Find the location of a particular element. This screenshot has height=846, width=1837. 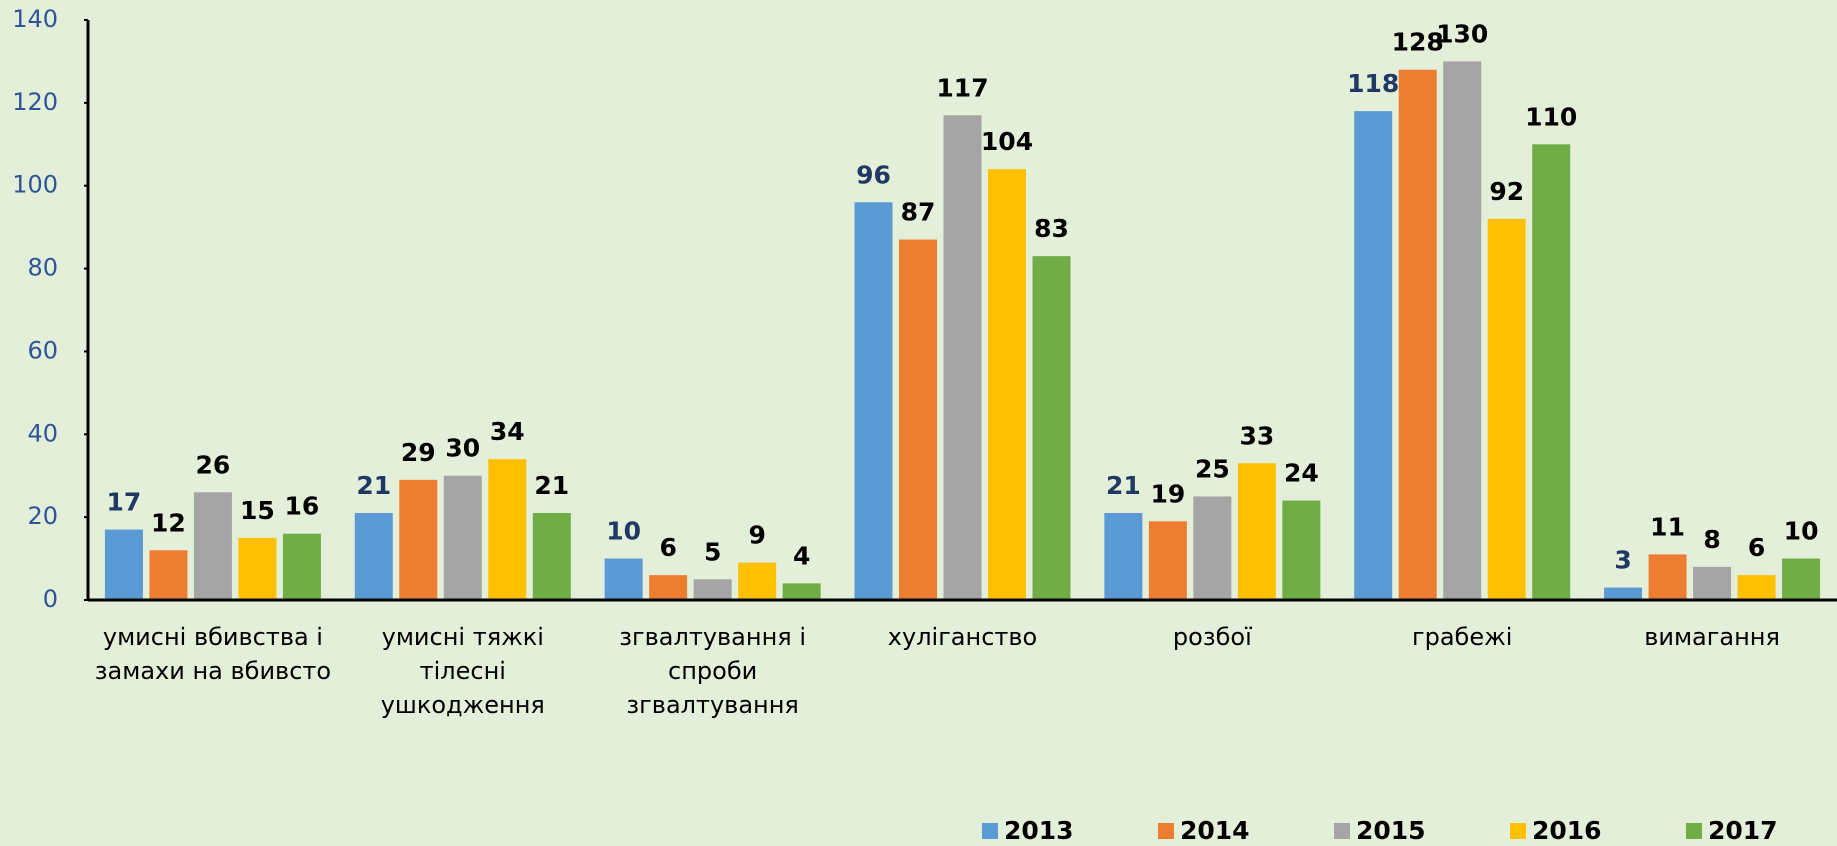

y-tick-label: 140 is located at coordinates (35, 19).